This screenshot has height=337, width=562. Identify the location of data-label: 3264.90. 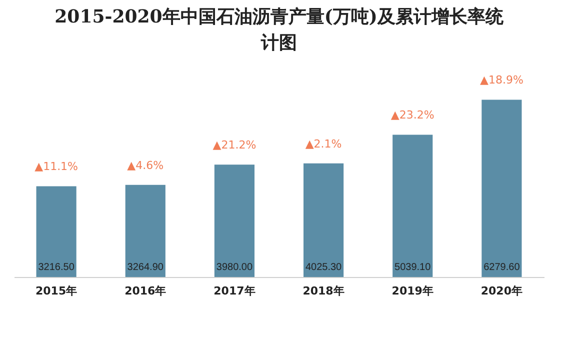
(145, 267).